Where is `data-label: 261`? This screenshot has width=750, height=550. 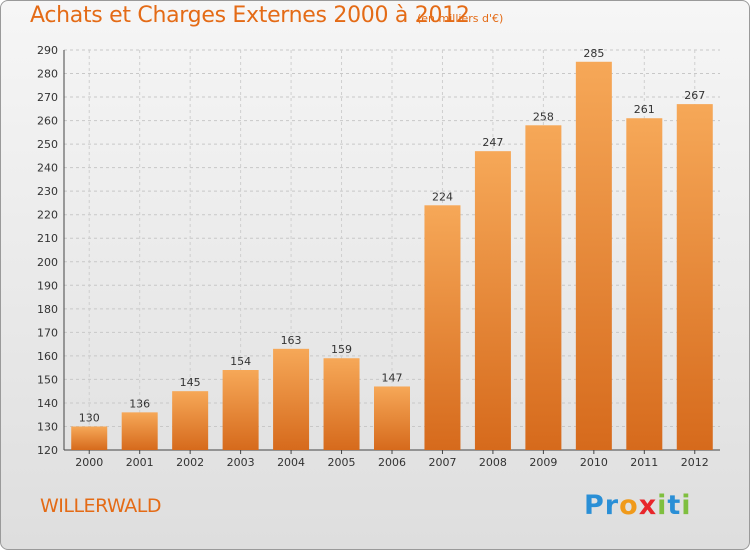
data-label: 261 is located at coordinates (644, 109).